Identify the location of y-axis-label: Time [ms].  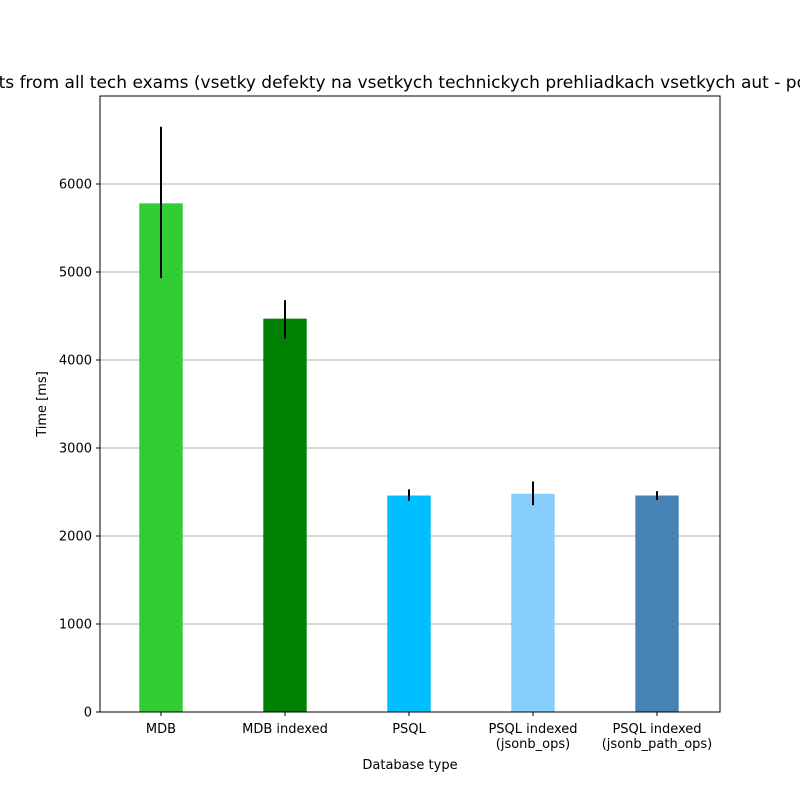
(42, 404).